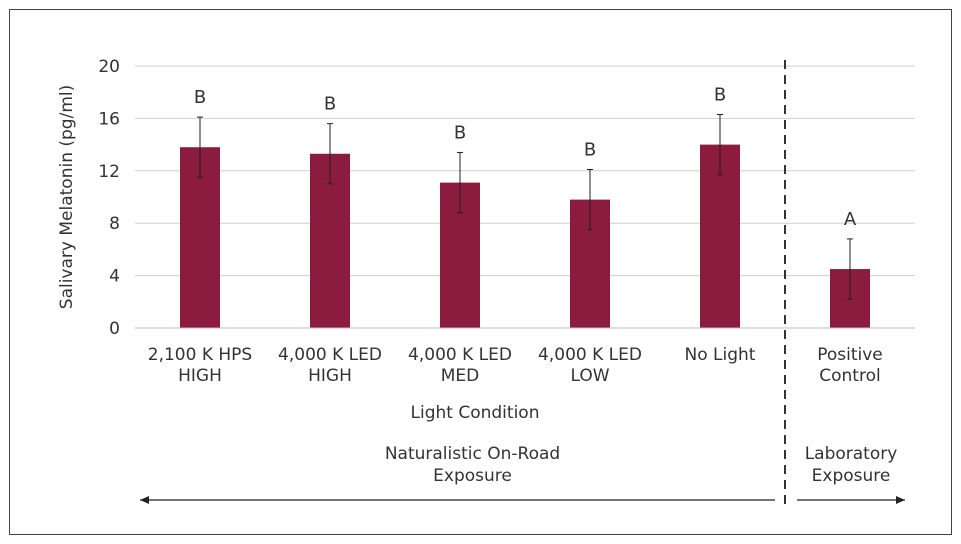  I want to click on y-tick-label: 16, so click(109, 119).